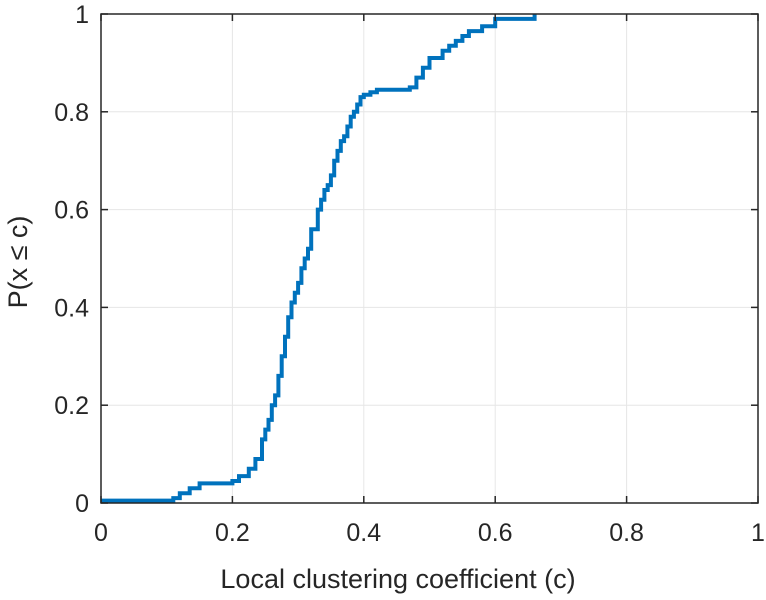  What do you see at coordinates (397, 579) in the screenshot?
I see `x-axis-label: Local clustering coefficient (c)` at bounding box center [397, 579].